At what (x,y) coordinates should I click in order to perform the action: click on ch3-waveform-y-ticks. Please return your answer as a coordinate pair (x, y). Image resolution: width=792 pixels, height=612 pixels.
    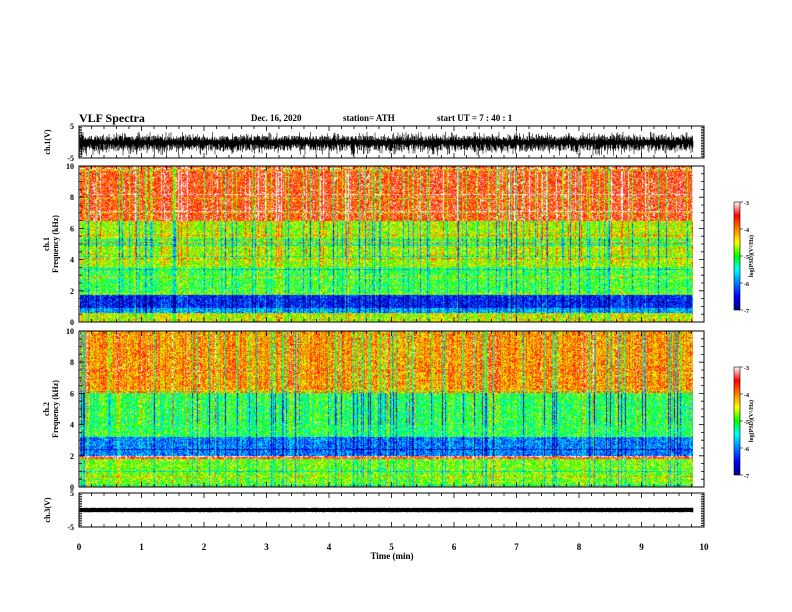
    Looking at the image, I should click on (391, 510).